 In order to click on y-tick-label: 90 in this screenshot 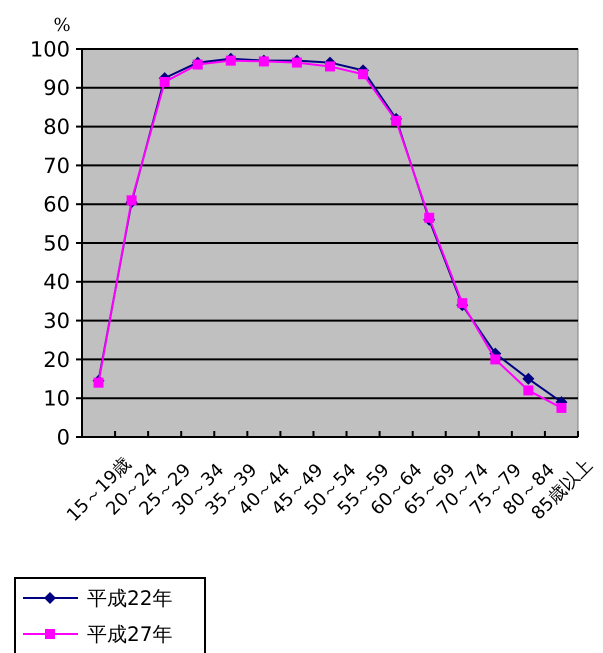, I will do `click(56, 88)`.